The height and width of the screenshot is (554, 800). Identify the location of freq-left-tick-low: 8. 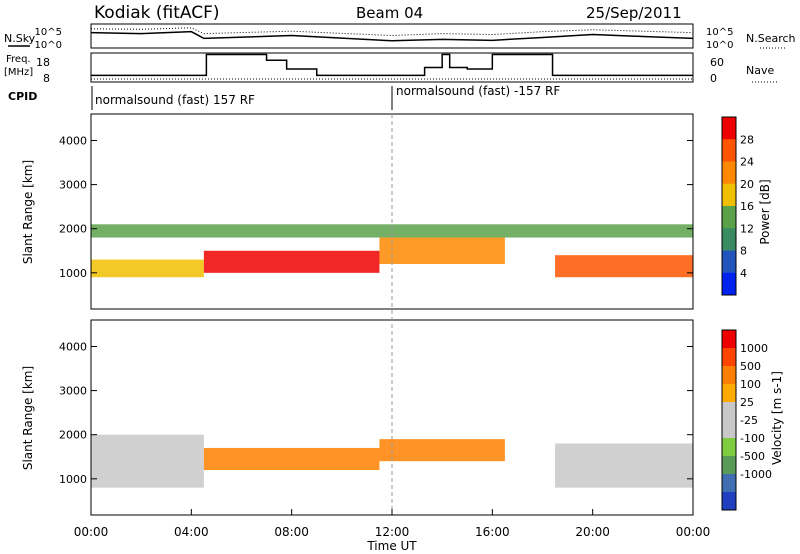
(46, 78).